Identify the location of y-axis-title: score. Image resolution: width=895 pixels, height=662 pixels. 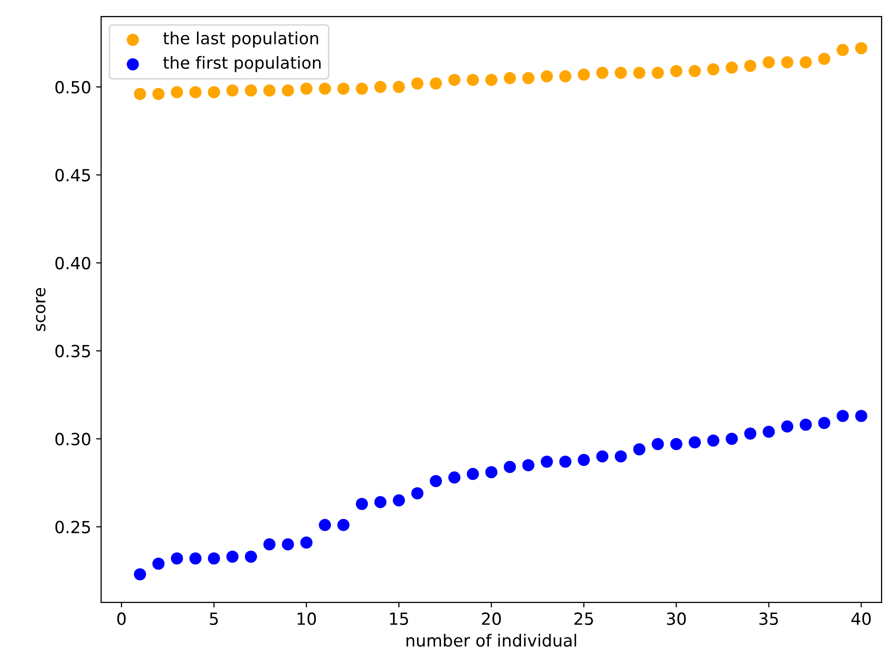
(41, 309).